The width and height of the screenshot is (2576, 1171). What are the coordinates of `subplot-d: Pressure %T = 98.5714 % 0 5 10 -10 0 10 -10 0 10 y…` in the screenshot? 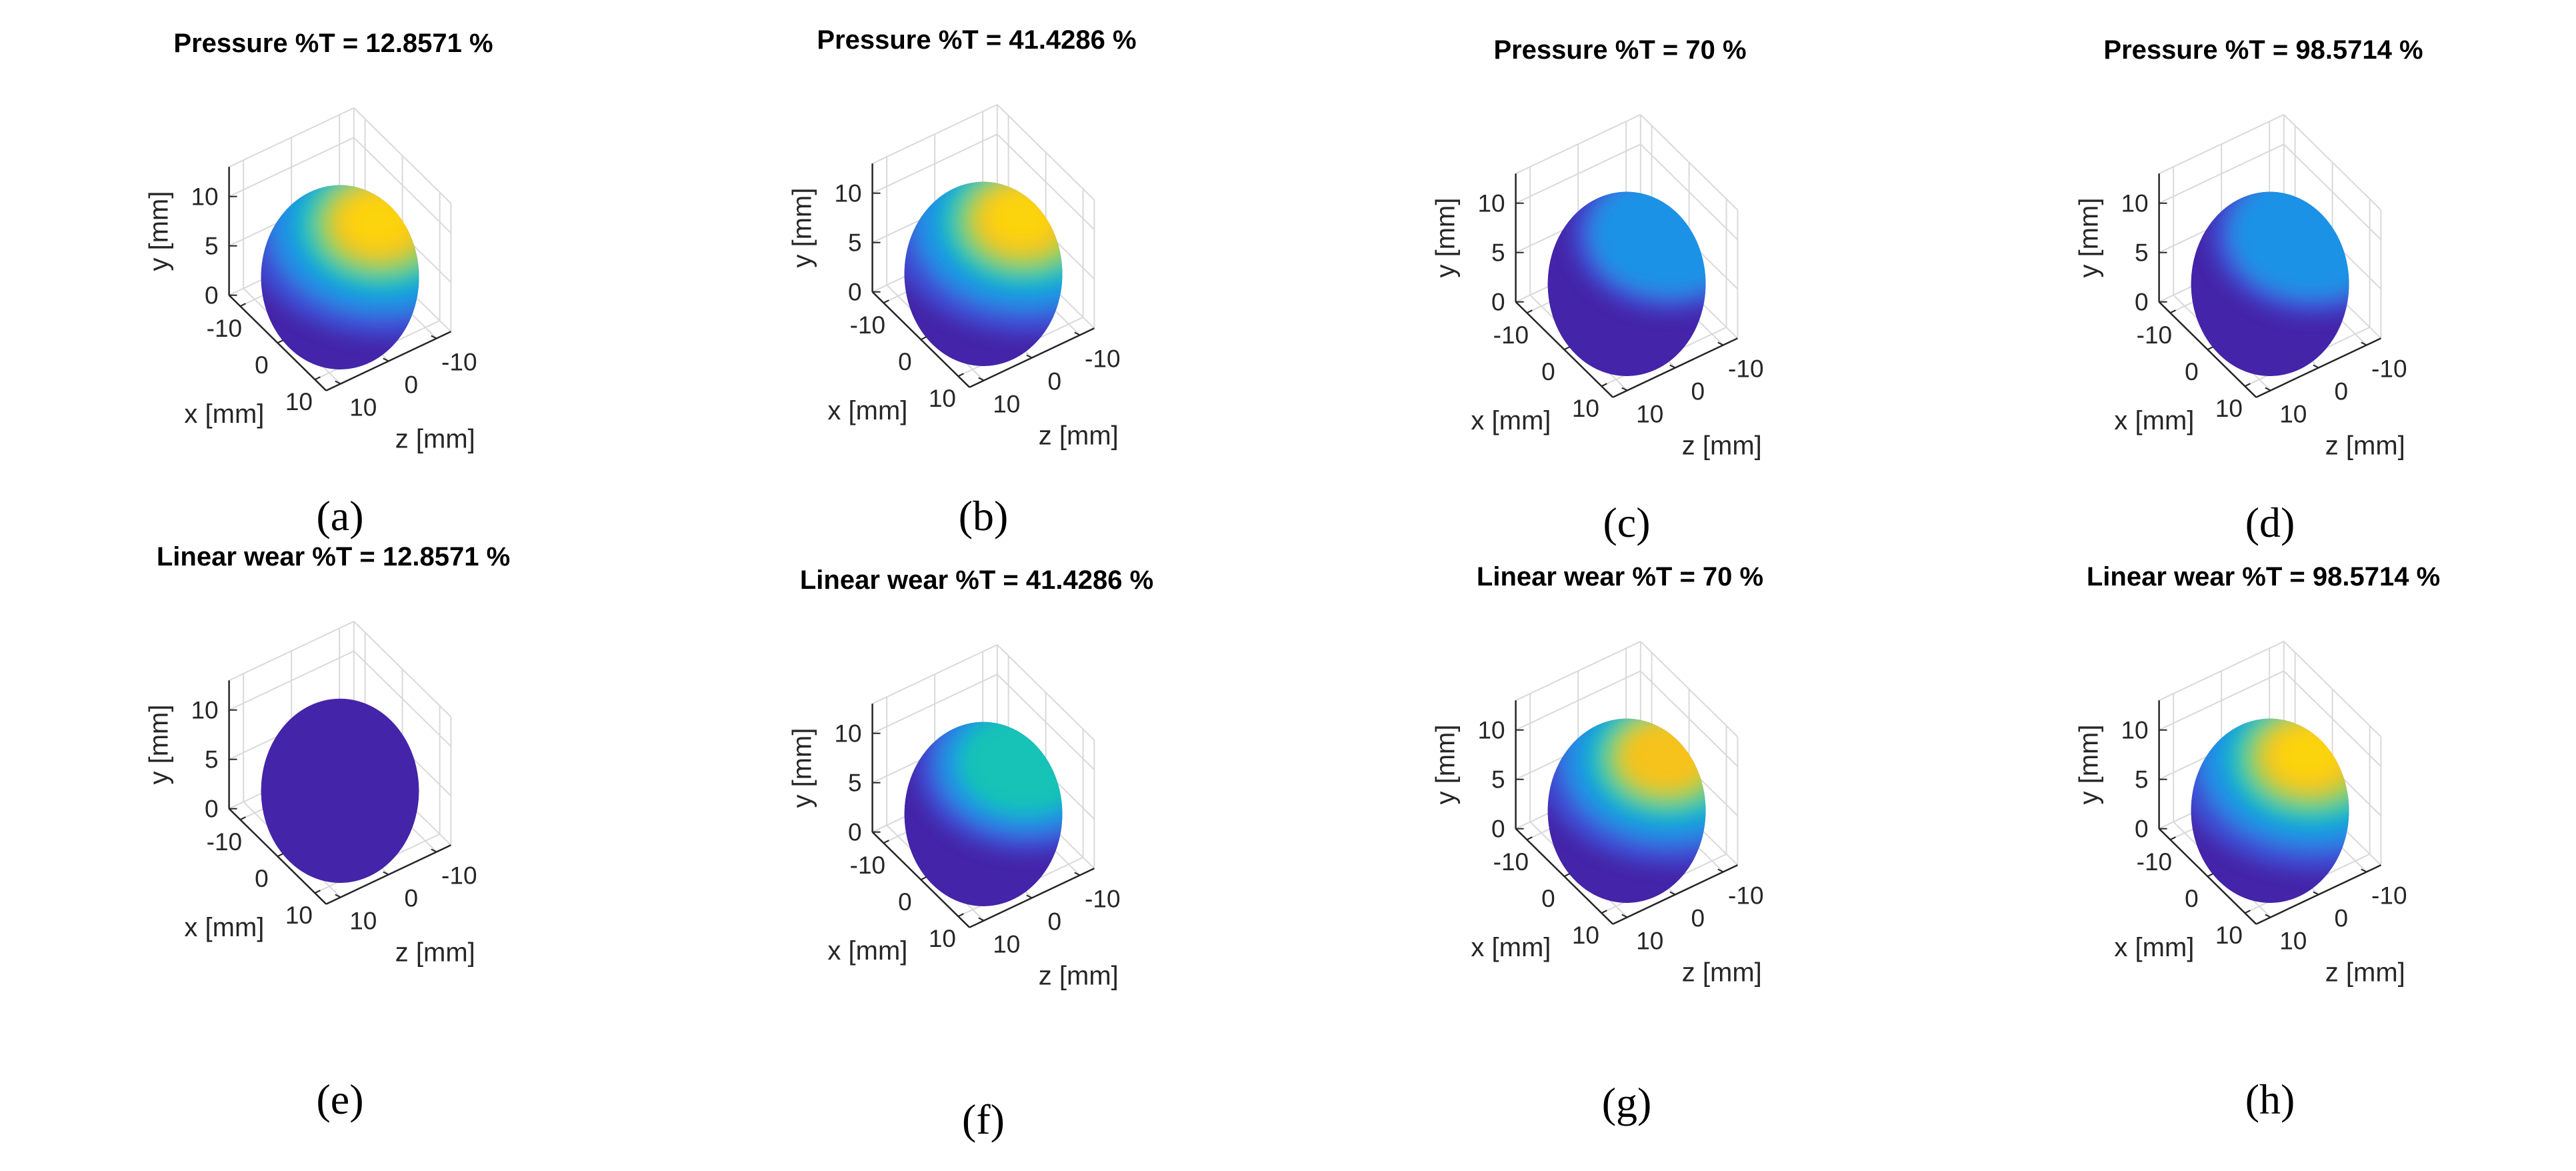 It's located at (2249, 290).